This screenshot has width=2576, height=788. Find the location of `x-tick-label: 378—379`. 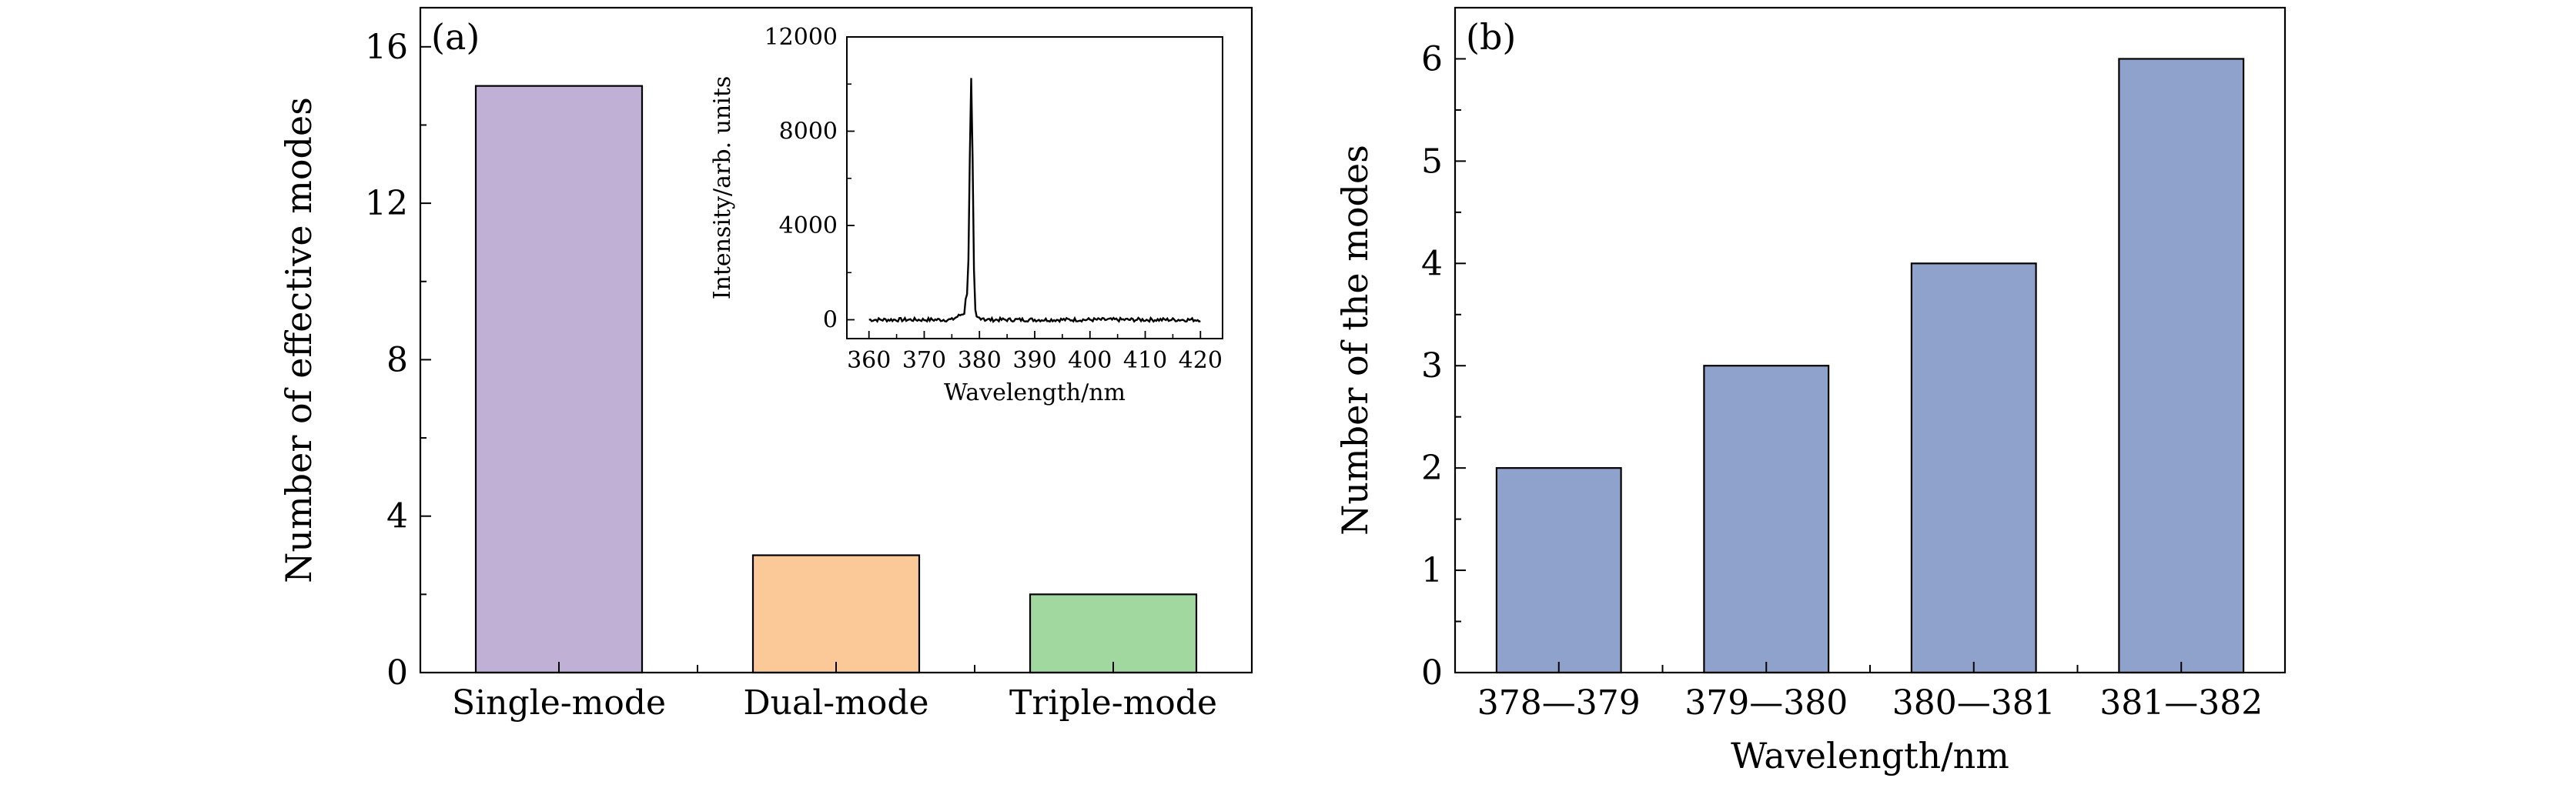

x-tick-label: 378—379 is located at coordinates (1559, 703).